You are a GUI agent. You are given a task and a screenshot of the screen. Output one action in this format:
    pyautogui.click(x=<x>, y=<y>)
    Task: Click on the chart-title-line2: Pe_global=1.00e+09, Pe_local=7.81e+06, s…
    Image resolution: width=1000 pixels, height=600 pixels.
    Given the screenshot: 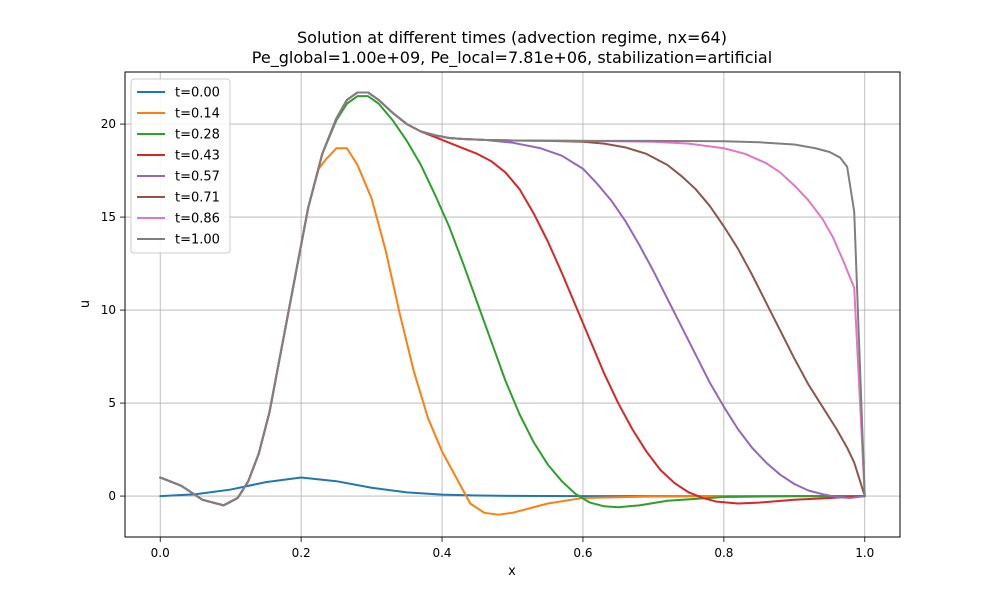 What is the action you would take?
    pyautogui.click(x=512, y=58)
    